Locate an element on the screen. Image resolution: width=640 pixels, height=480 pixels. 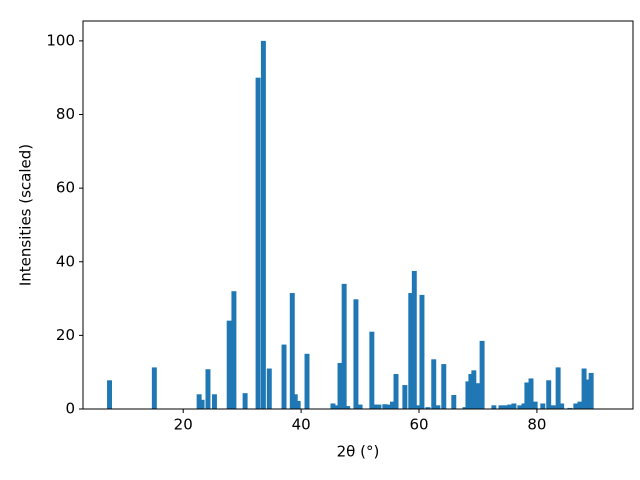
y-tick-label: 60 is located at coordinates (65, 188).